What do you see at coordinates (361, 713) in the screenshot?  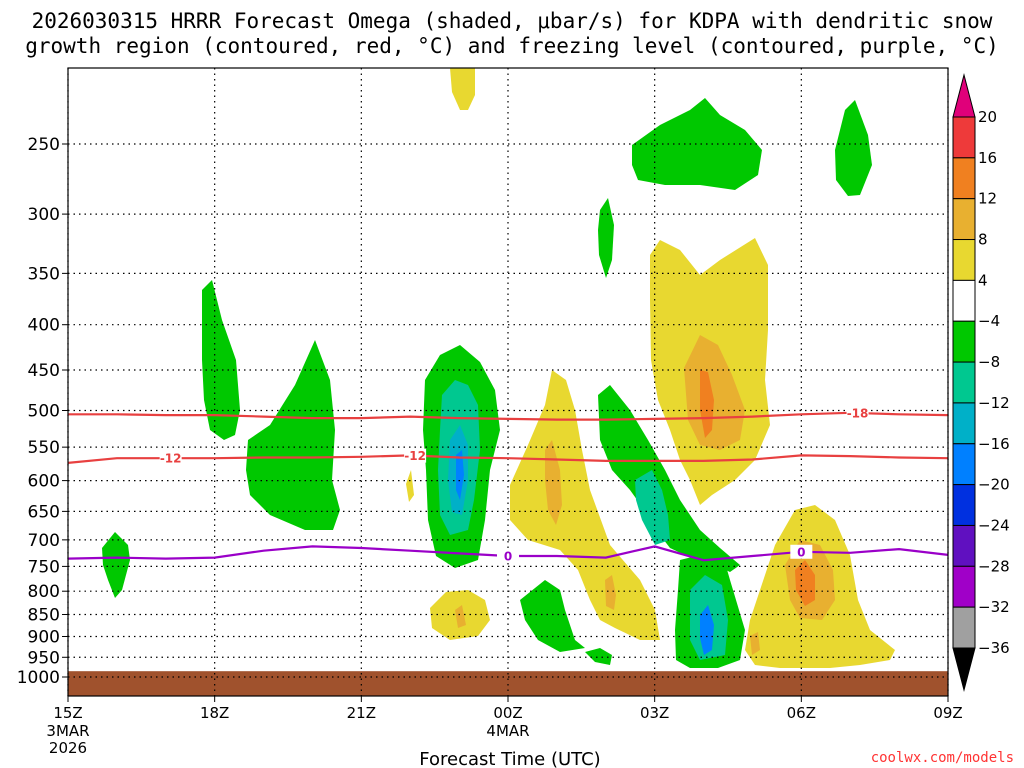 I see `x-tick-label: 21Z` at bounding box center [361, 713].